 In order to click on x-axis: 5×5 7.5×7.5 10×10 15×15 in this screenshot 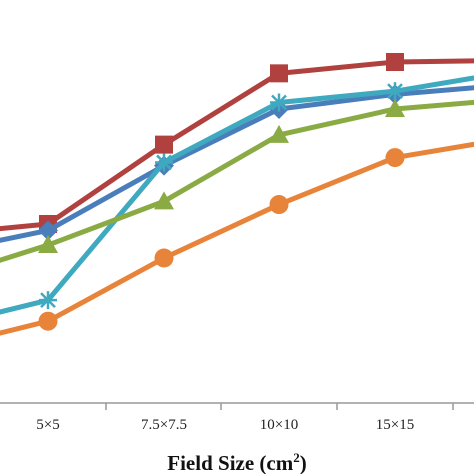, I will do `click(237, 417)`.